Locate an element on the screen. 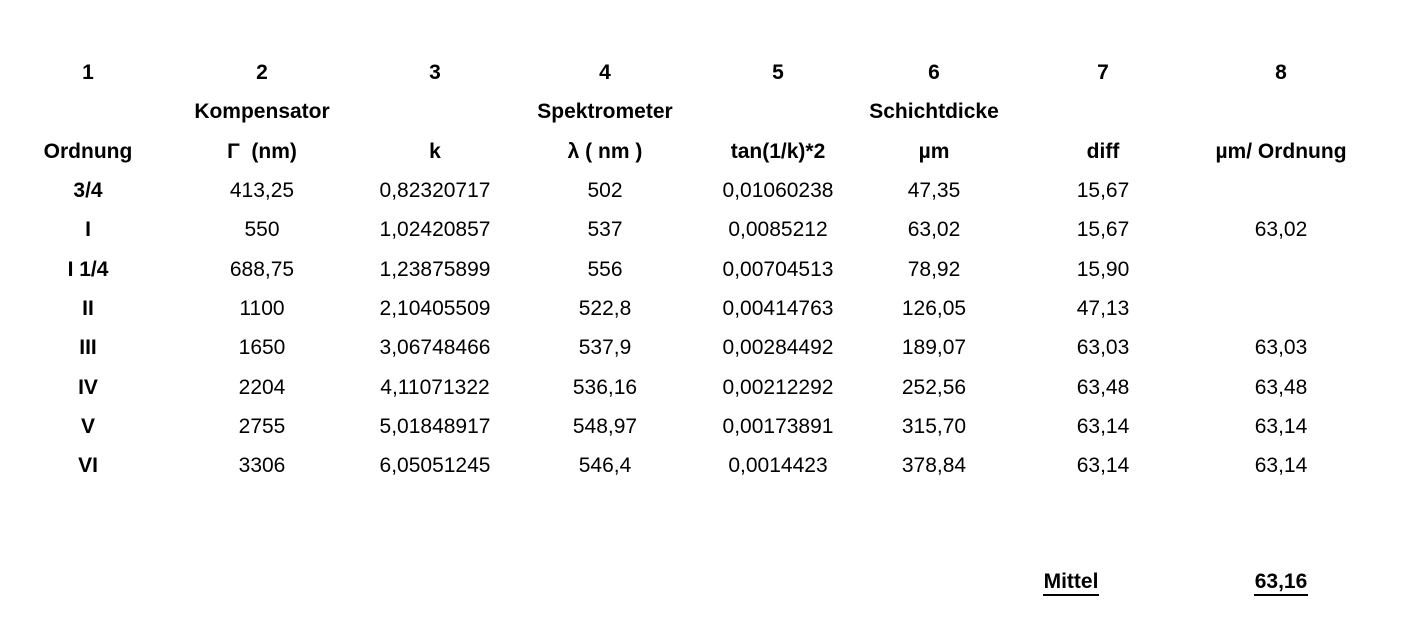 The width and height of the screenshot is (1428, 644). column-number-3: 3 is located at coordinates (435, 73).